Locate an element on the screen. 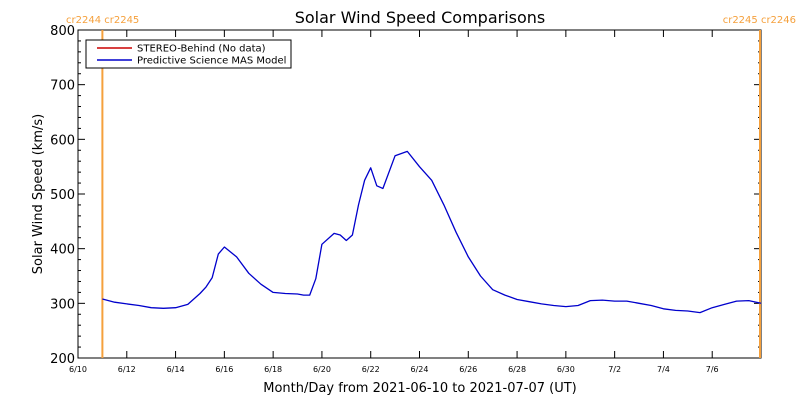  x-tick-label: 7/6 is located at coordinates (712, 369).